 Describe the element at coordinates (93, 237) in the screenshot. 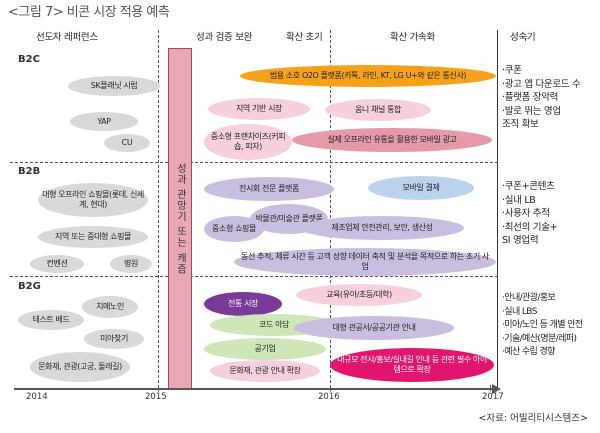

I see `ellipse-regional-mall: 지역 또는 중대형 쇼핑몰` at that location.